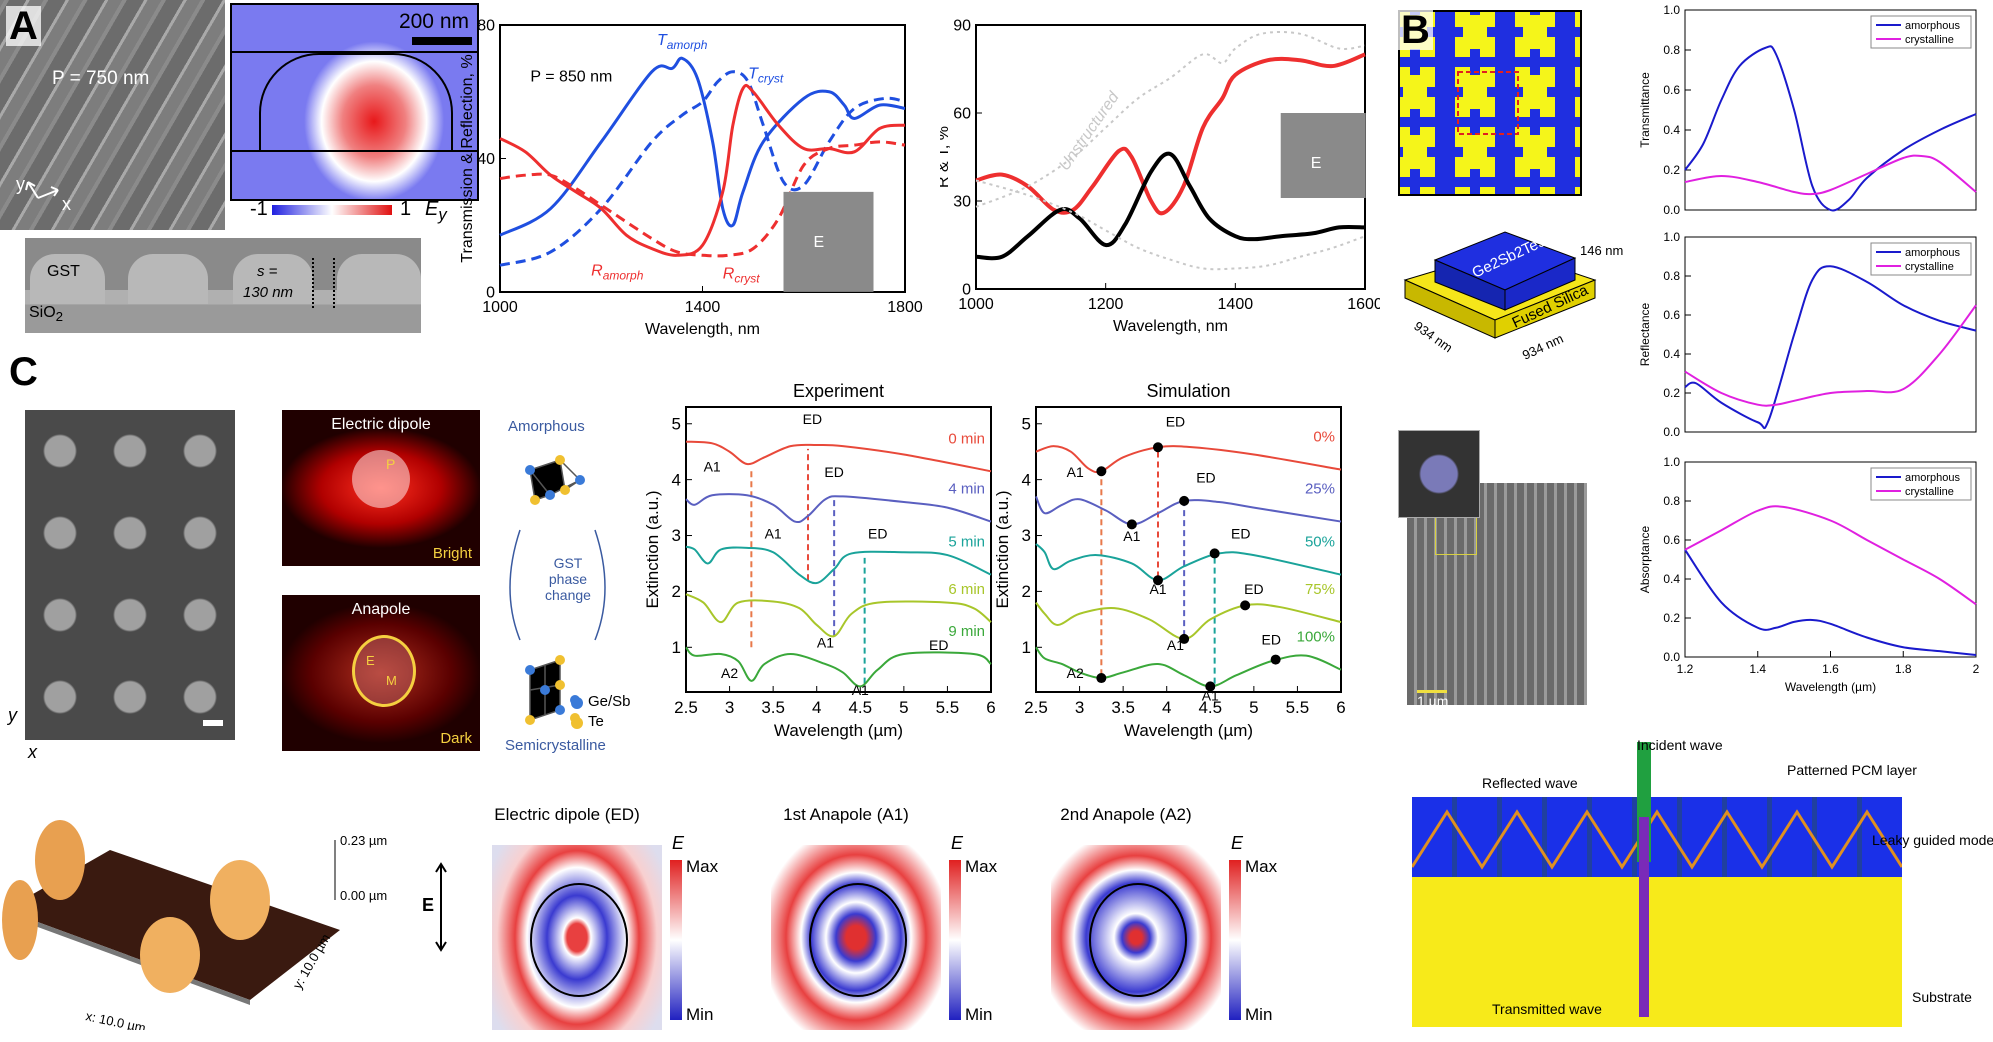 This screenshot has width=1993, height=1042. Describe the element at coordinates (838, 549) in the screenshot. I see `plot-frame` at that location.